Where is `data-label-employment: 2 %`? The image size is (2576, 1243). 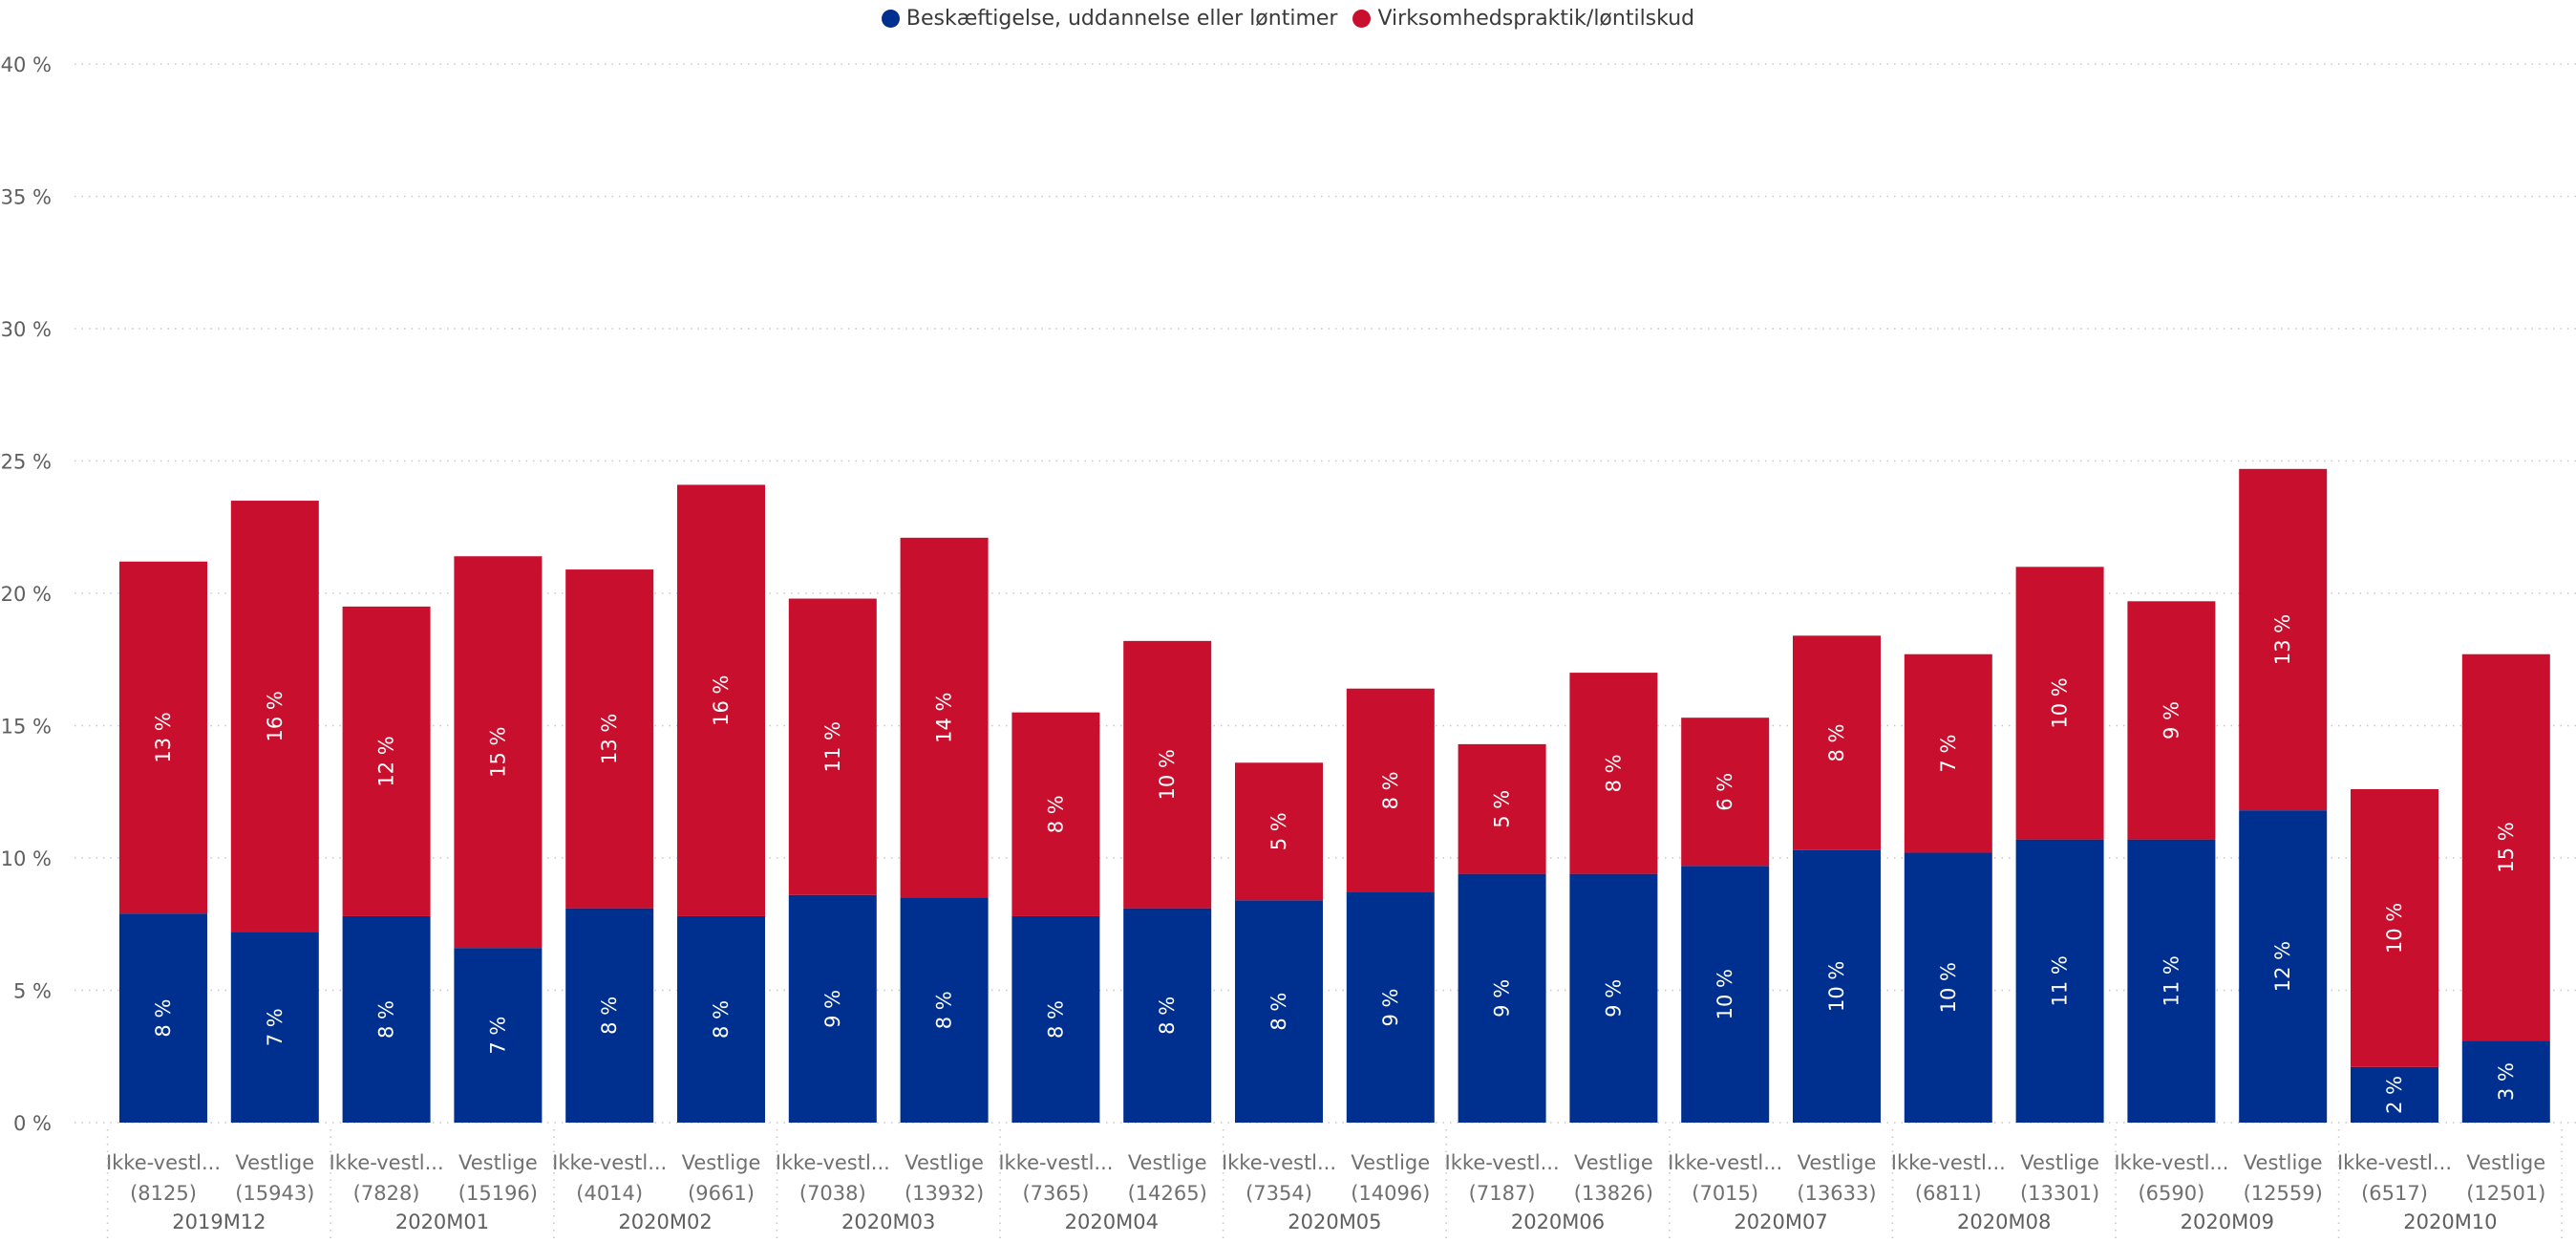
data-label-employment: 2 % is located at coordinates (2394, 1095).